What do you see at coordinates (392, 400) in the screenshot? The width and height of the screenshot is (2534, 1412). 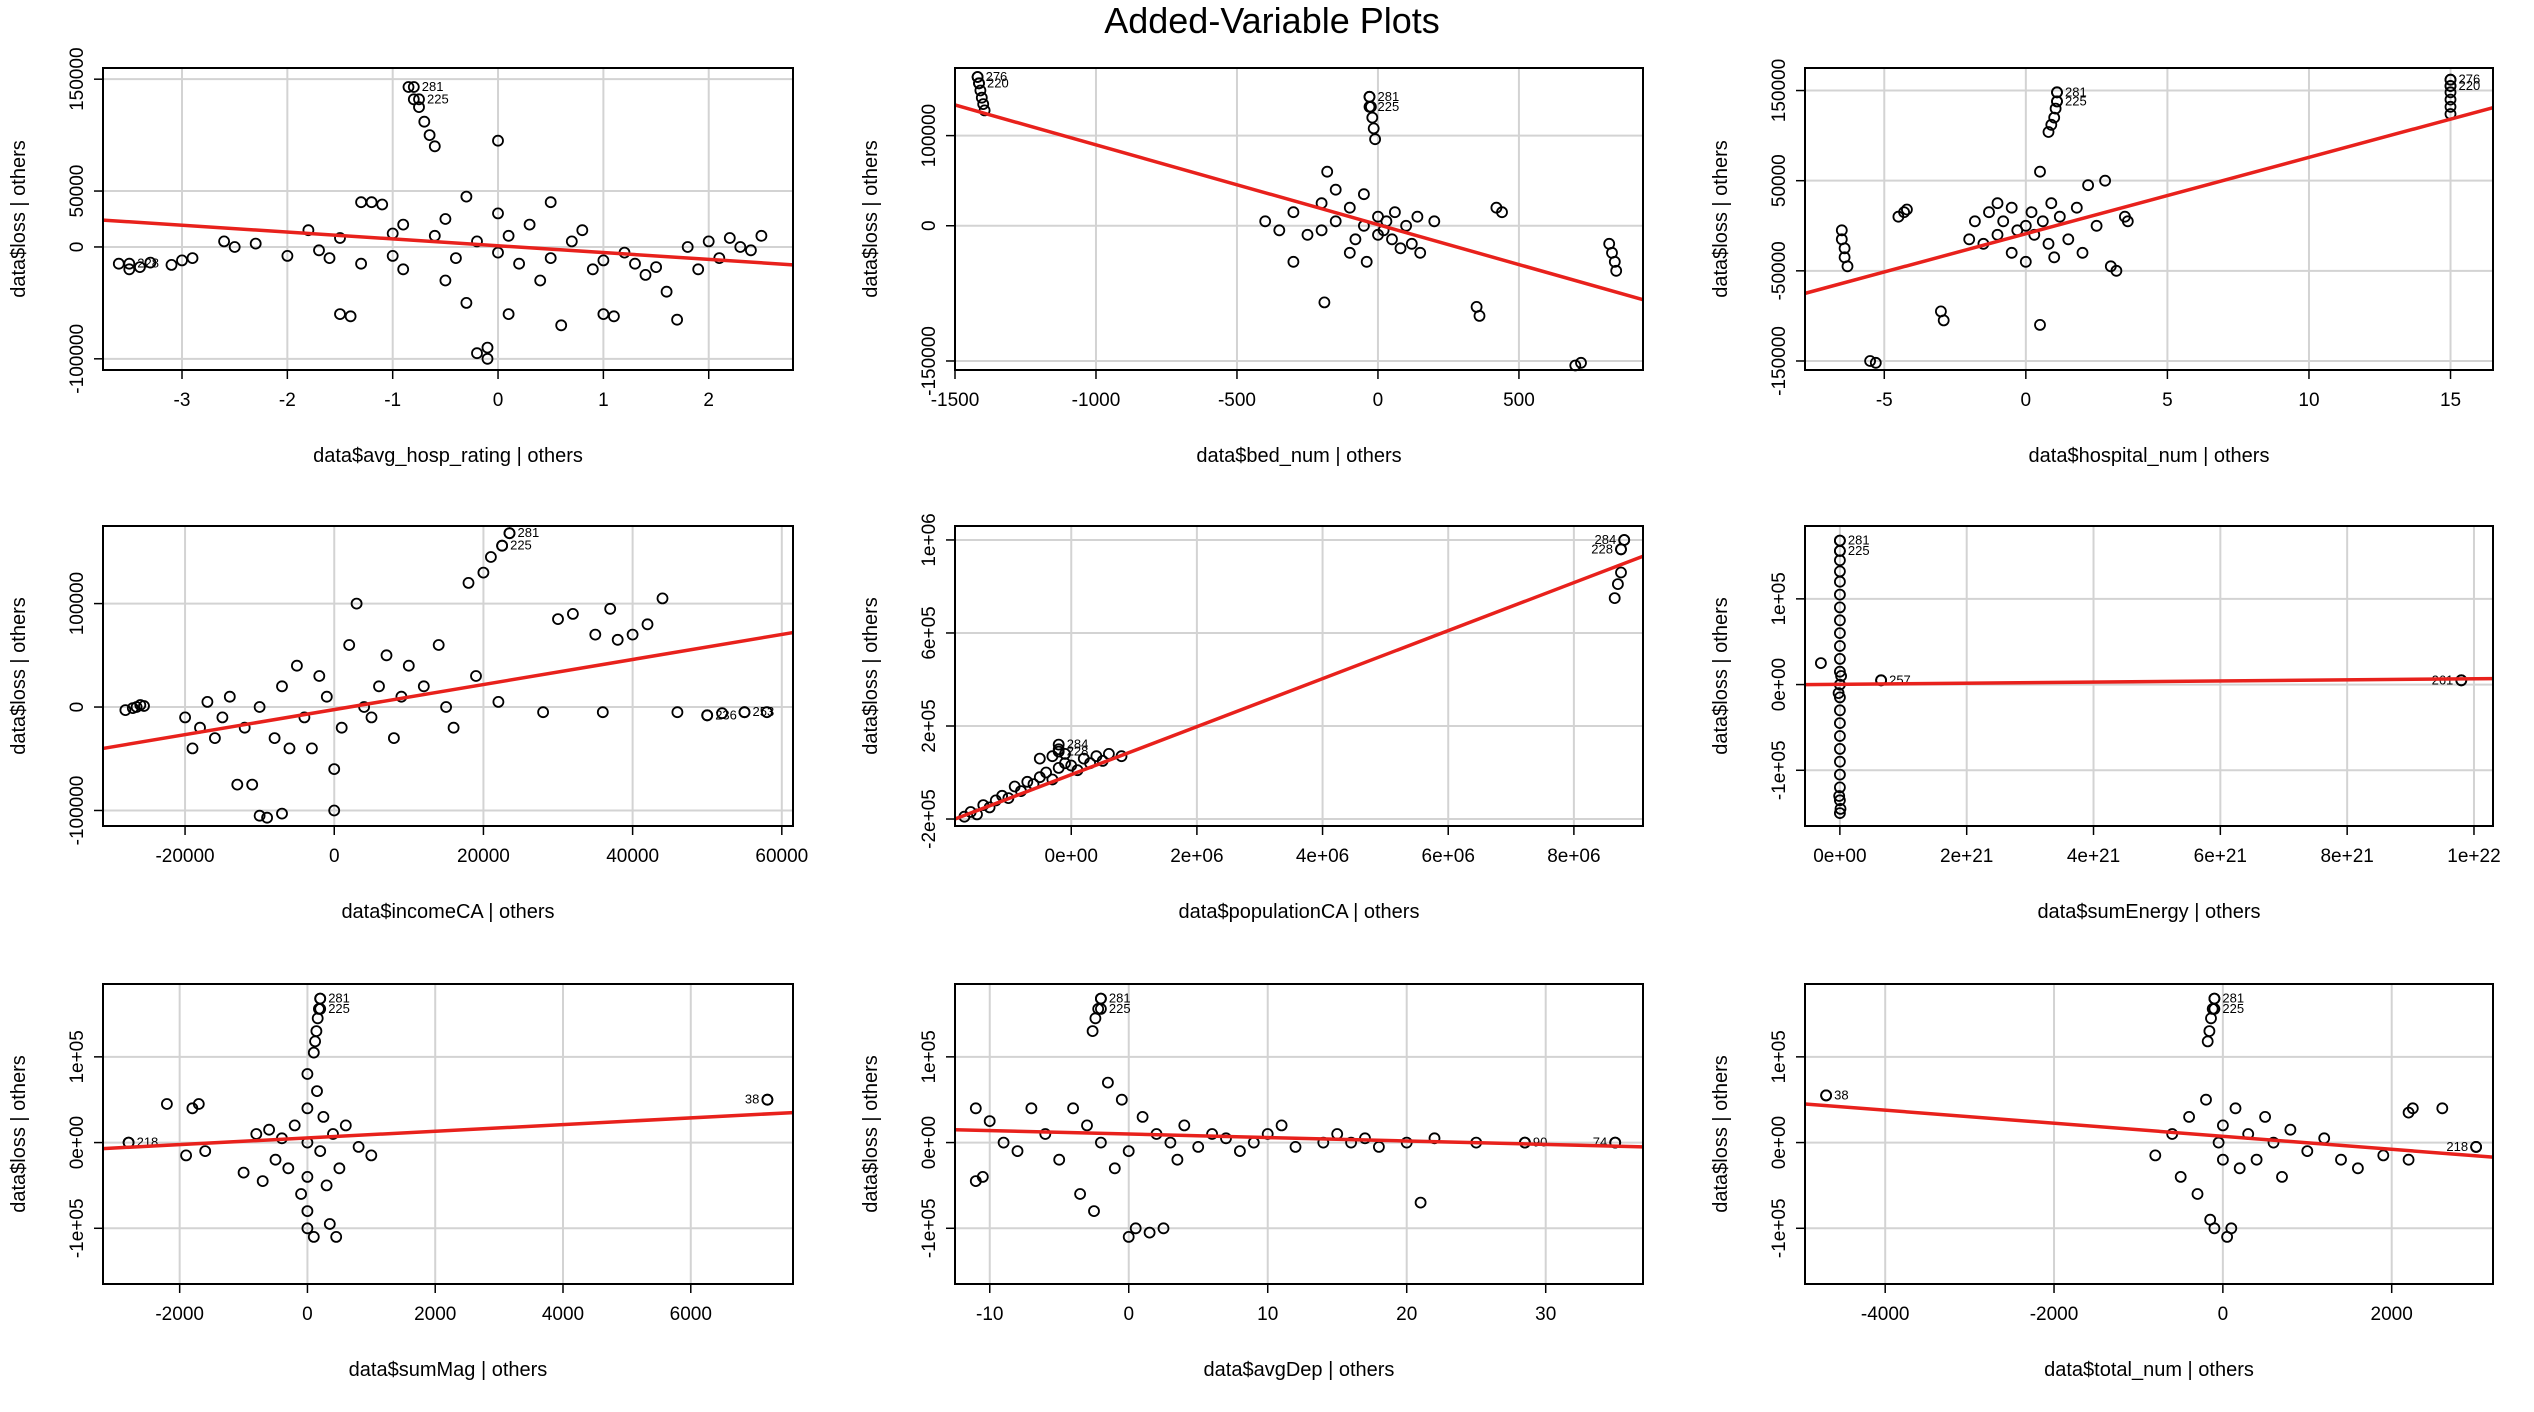 I see `x-tick-label: -1` at bounding box center [392, 400].